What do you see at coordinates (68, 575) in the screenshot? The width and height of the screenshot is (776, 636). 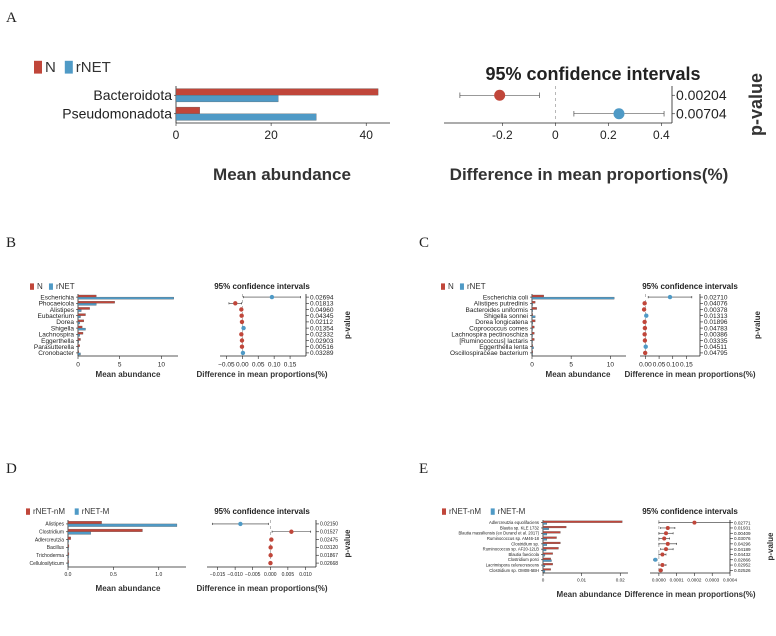 I see `panel-d-bar-tick-label-0: 0.0` at bounding box center [68, 575].